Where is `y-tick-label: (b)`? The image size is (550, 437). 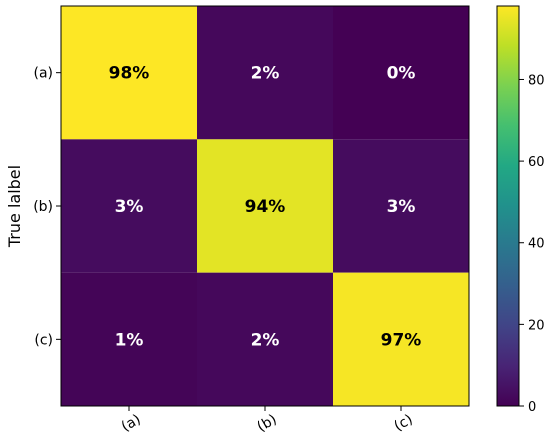 y-tick-label: (b) is located at coordinates (43, 207).